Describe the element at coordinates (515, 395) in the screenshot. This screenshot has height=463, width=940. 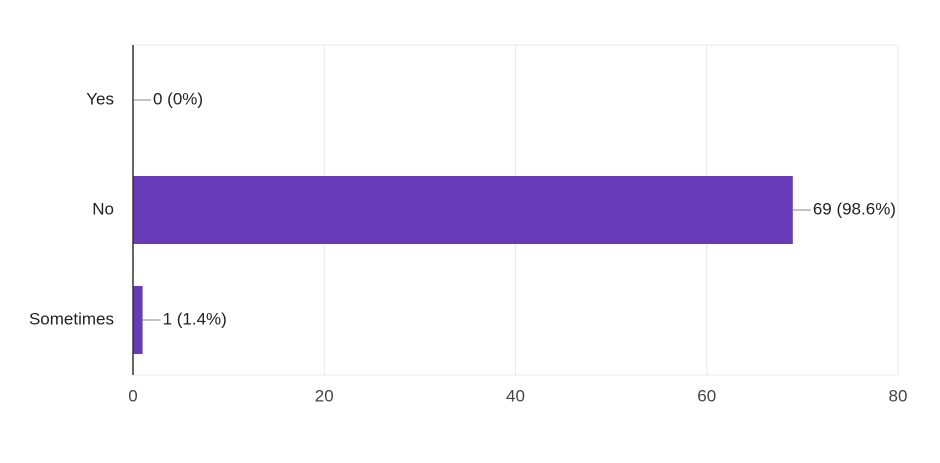
I see `x-tick-label: 40` at that location.